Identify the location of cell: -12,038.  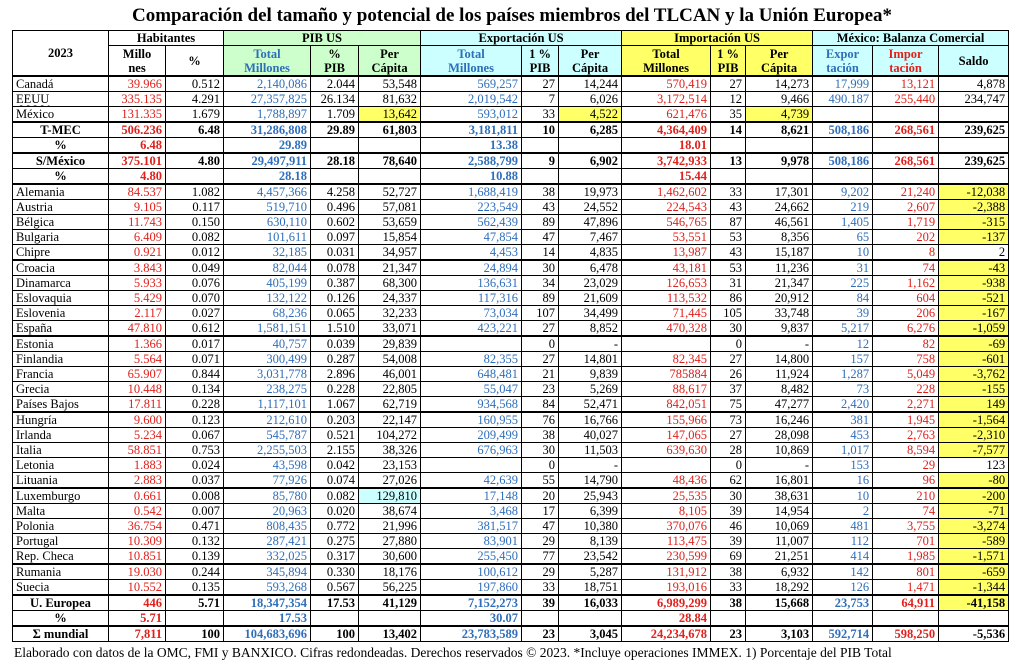
(974, 191).